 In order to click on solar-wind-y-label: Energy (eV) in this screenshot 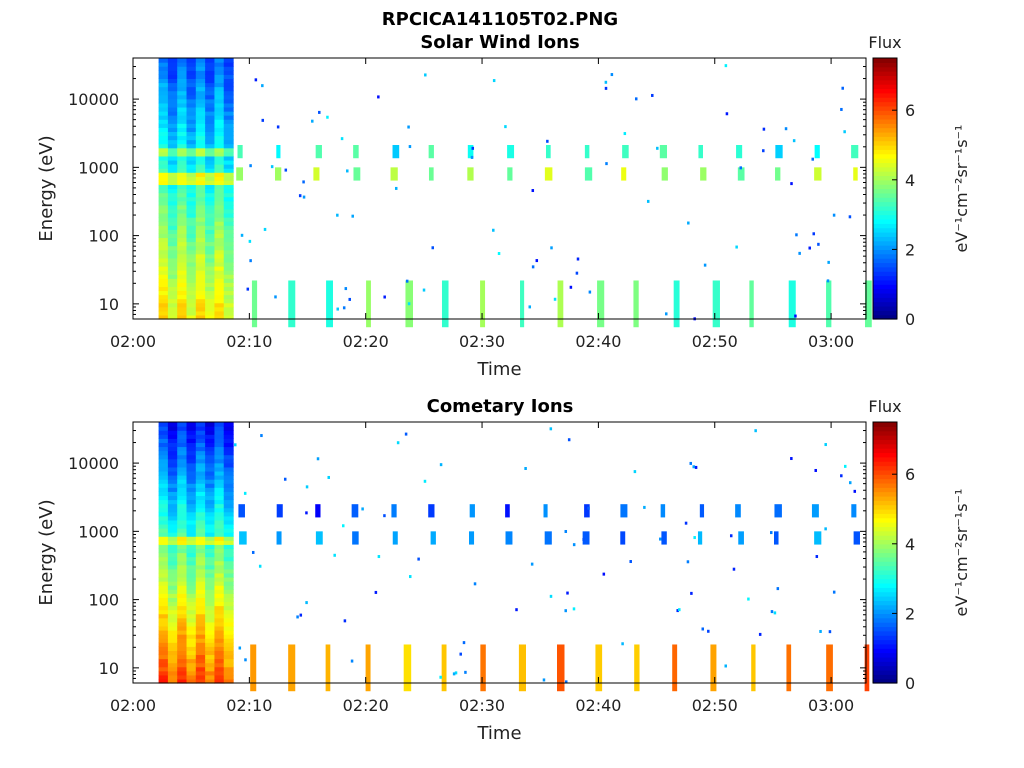, I will do `click(46, 188)`.